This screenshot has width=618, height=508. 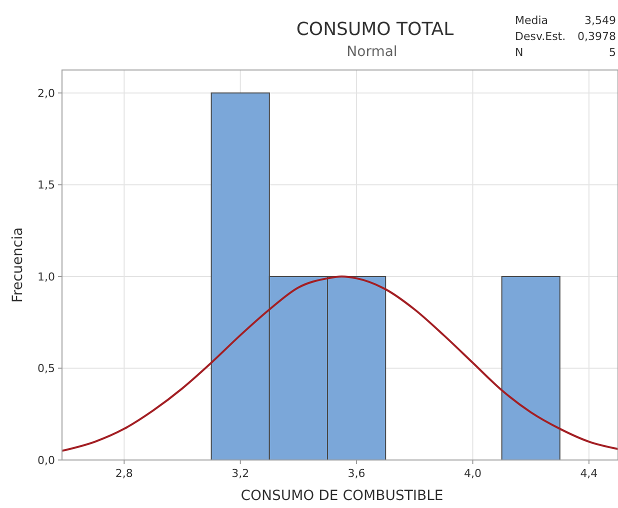 What do you see at coordinates (46, 369) in the screenshot?
I see `y-tick-label: 0,5` at bounding box center [46, 369].